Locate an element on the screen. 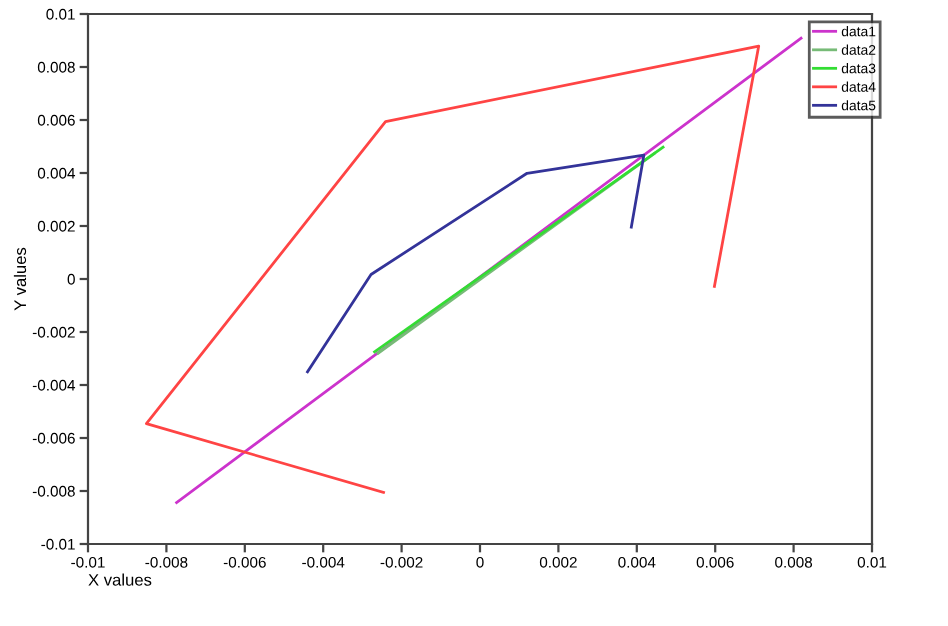  line-series is located at coordinates (476, 263).